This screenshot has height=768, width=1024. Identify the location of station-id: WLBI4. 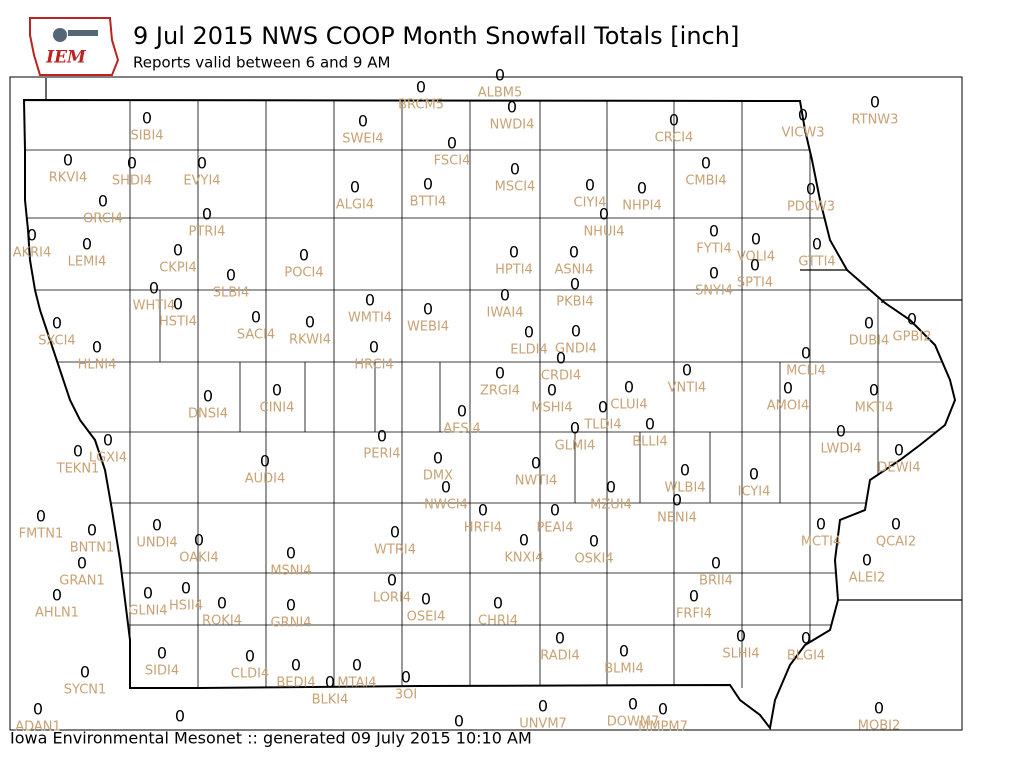
(684, 488).